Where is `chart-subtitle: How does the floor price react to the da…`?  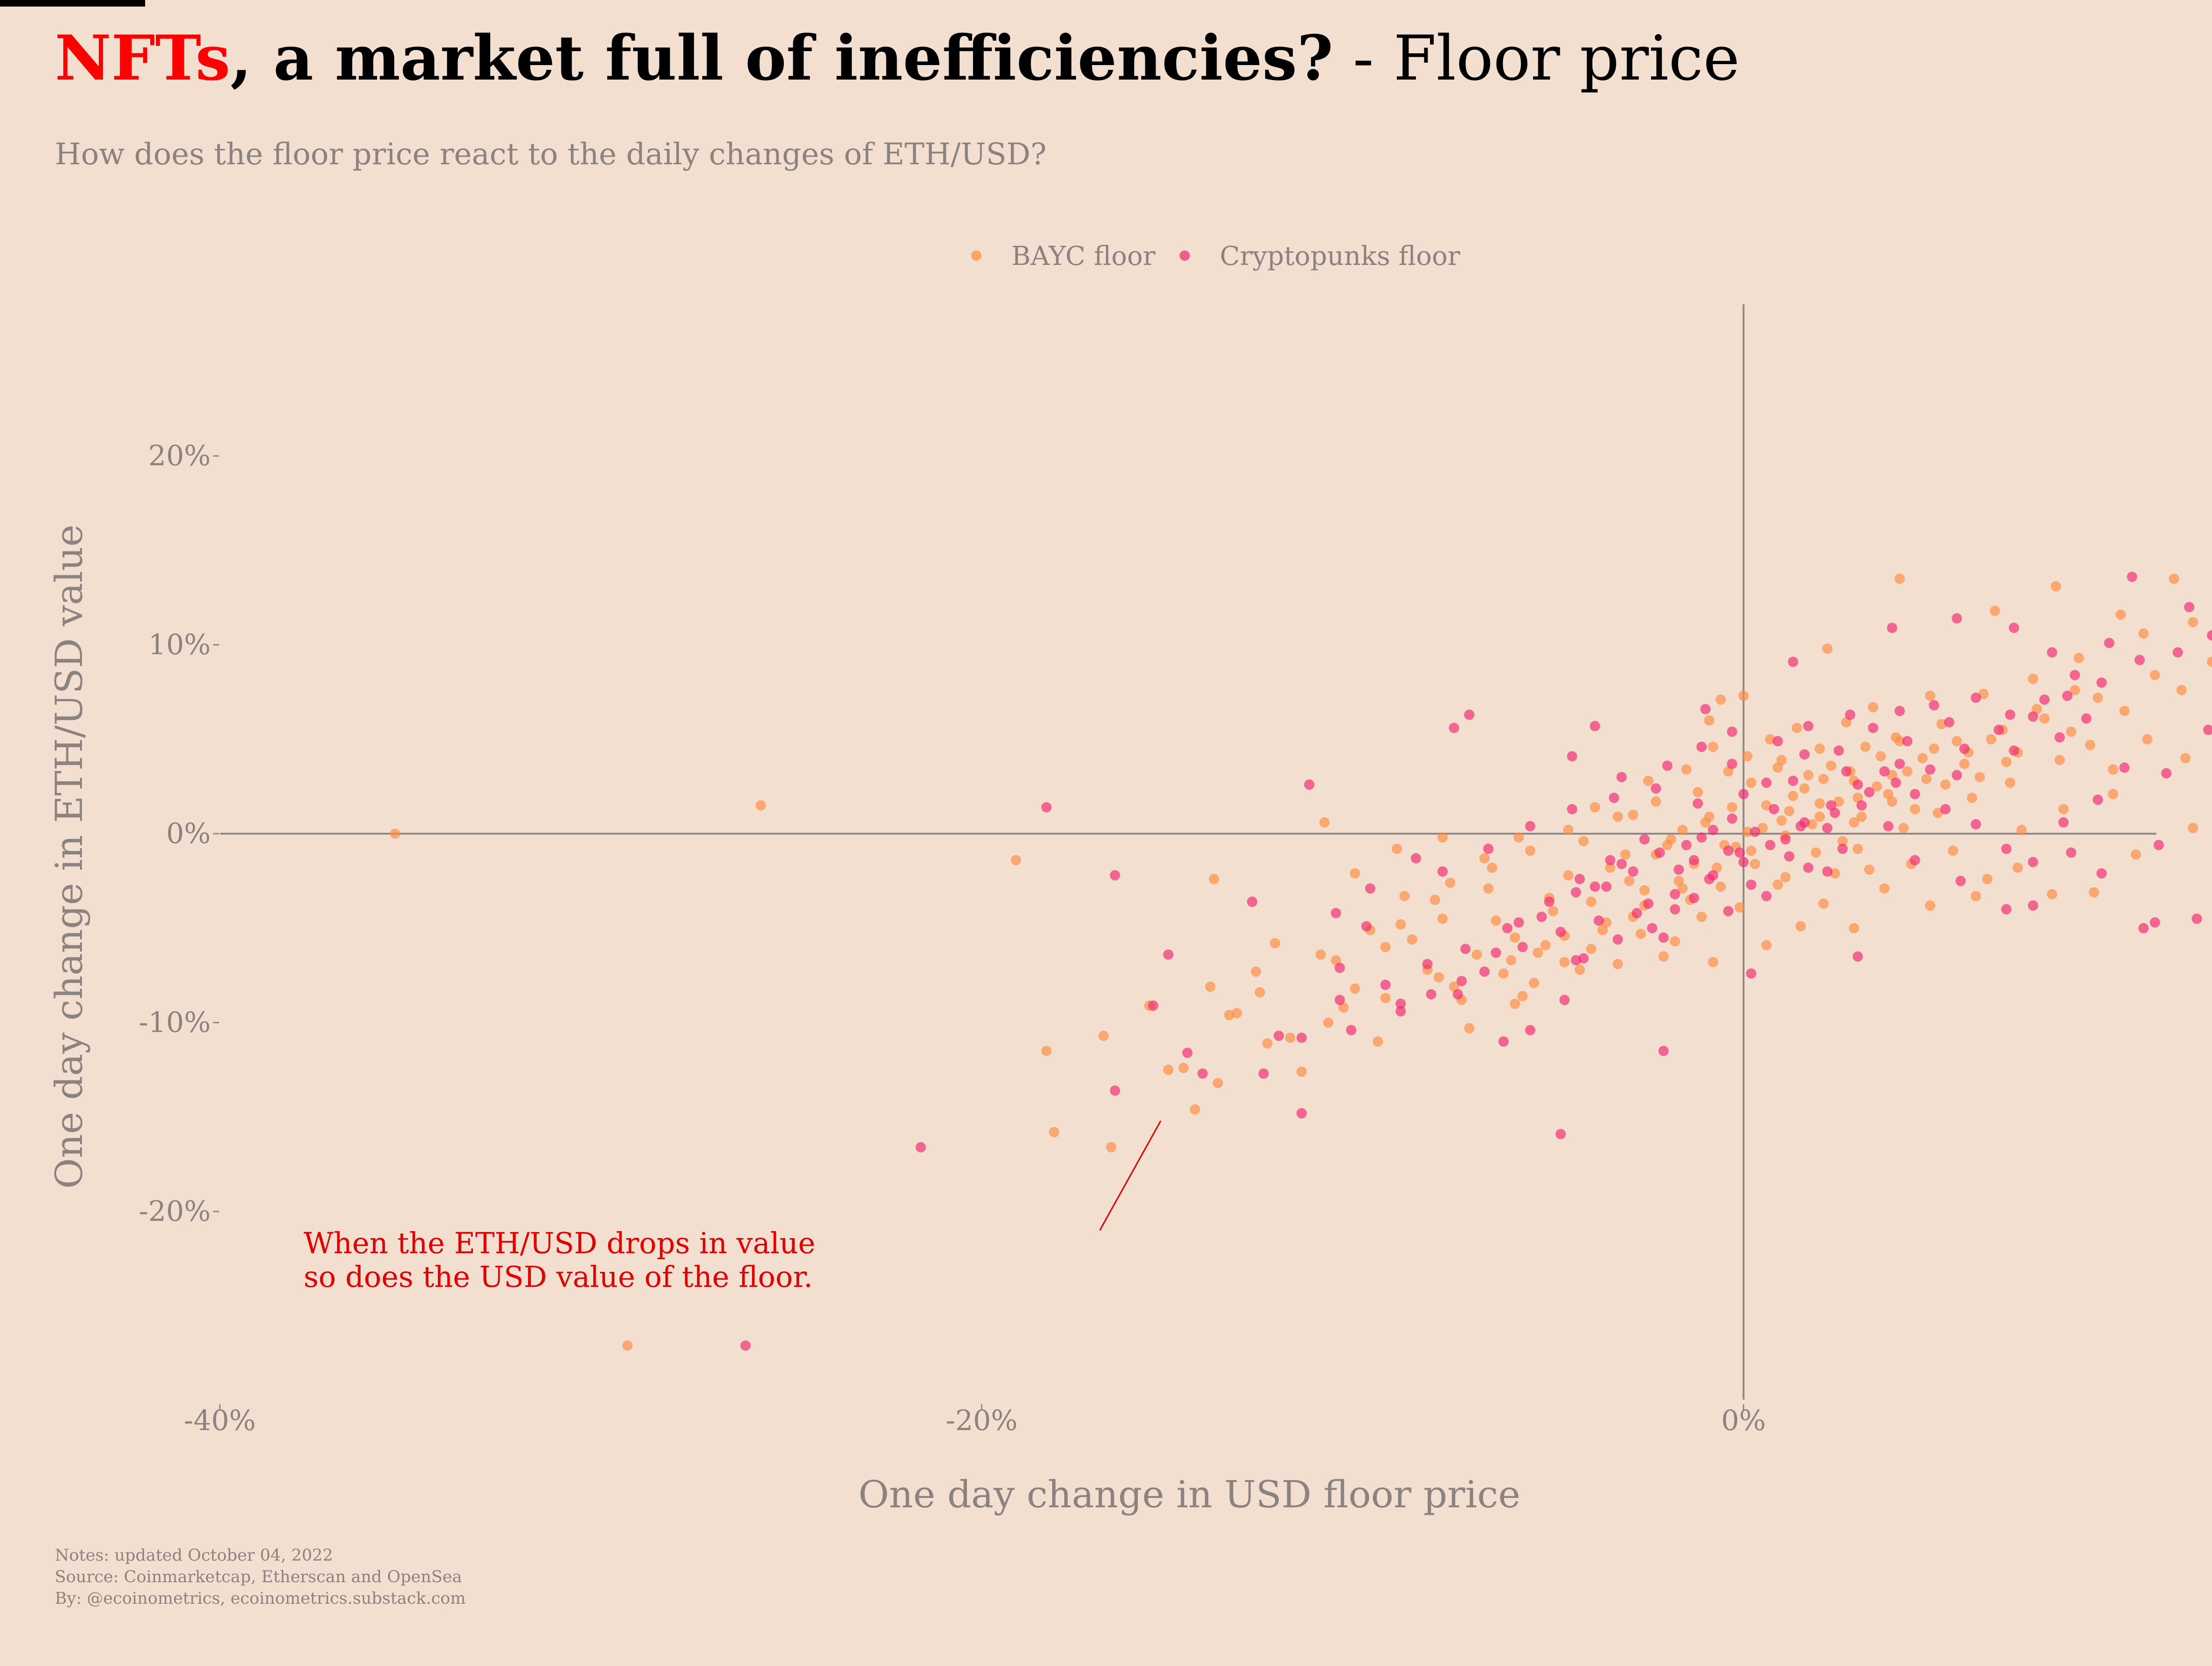
chart-subtitle: How does the floor price react to the da… is located at coordinates (551, 154).